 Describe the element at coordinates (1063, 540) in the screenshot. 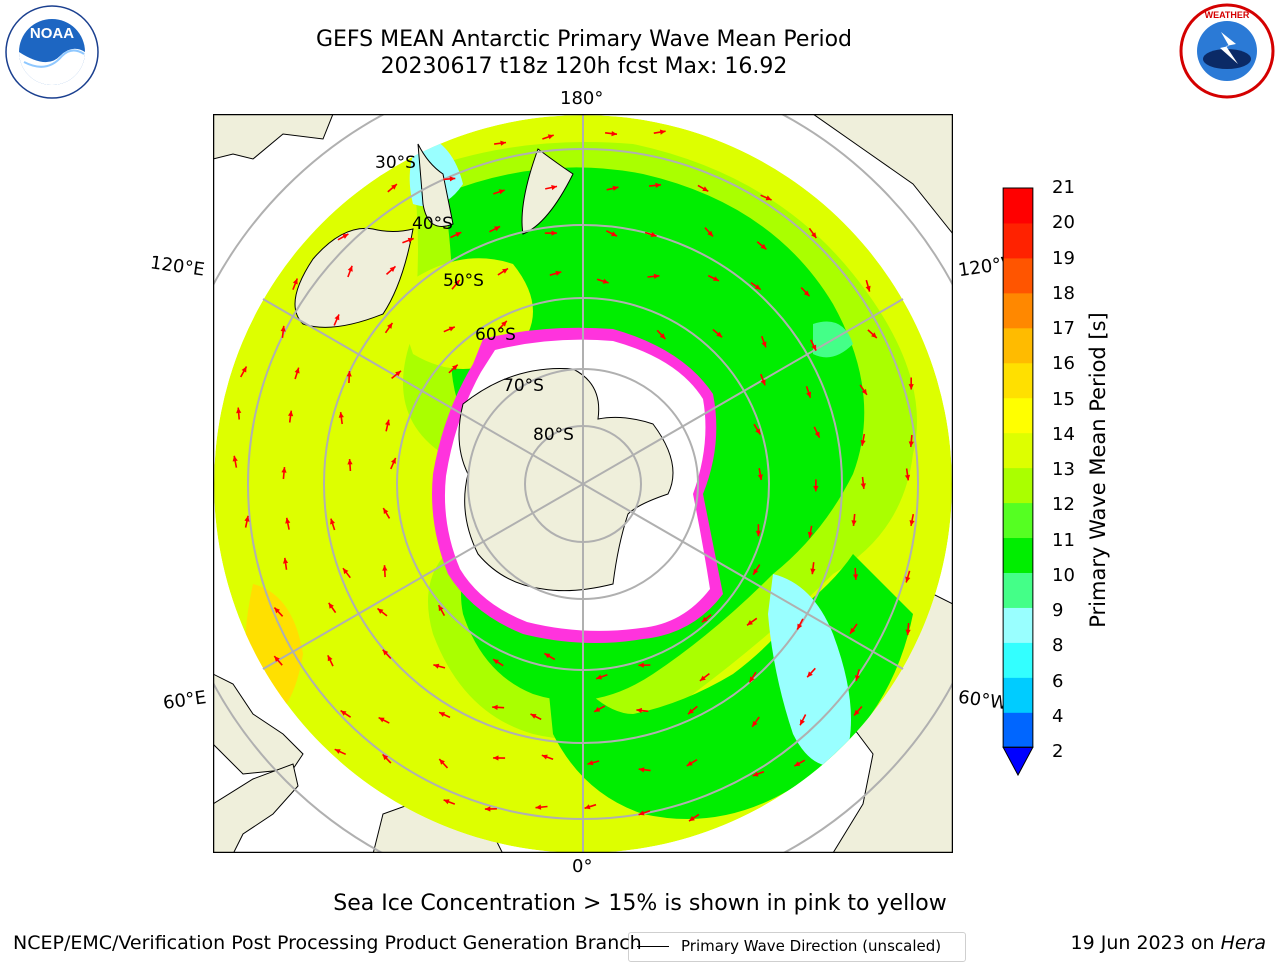

I see `colorbar-tick-label: 11` at that location.